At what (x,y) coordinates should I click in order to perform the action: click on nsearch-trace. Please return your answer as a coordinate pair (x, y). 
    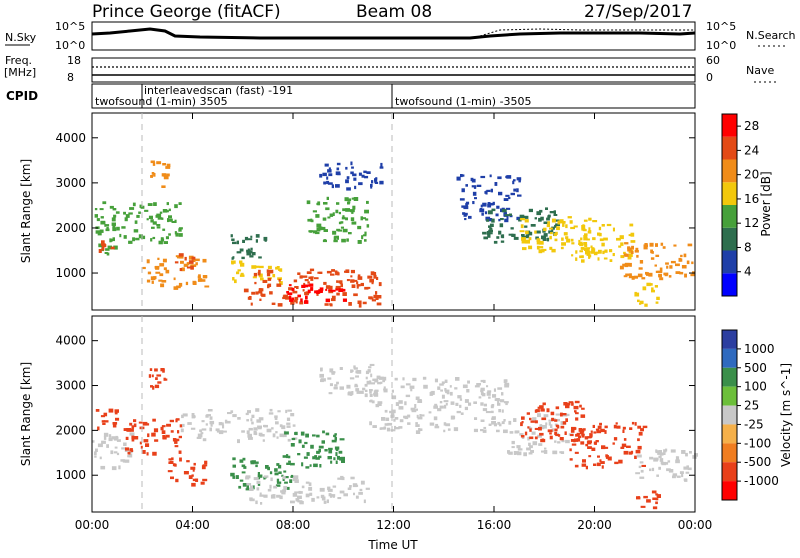
    Looking at the image, I should click on (587, 32).